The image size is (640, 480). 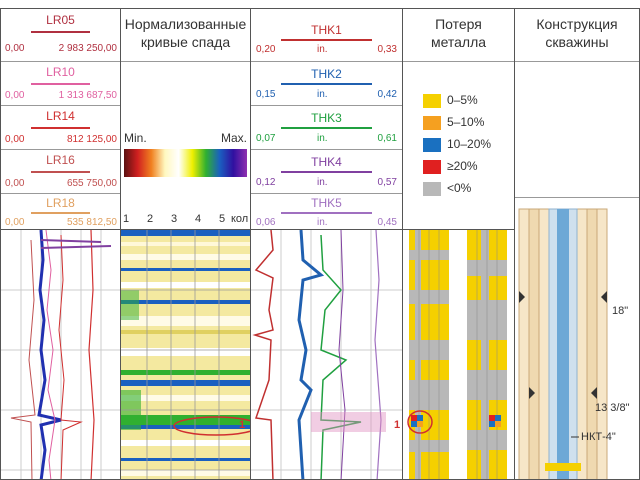 What do you see at coordinates (87, 48) in the screenshot?
I see `lr05-max: 2 983 250,00` at bounding box center [87, 48].